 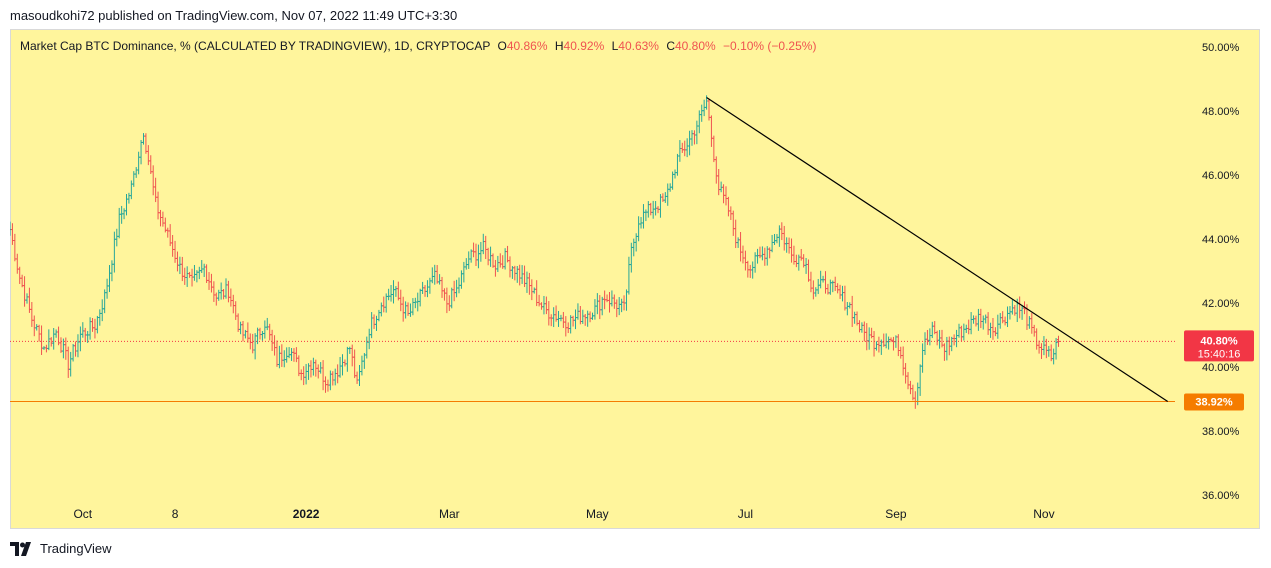 What do you see at coordinates (770, 46) in the screenshot?
I see `change-value: −0.10% (−0.25%)` at bounding box center [770, 46].